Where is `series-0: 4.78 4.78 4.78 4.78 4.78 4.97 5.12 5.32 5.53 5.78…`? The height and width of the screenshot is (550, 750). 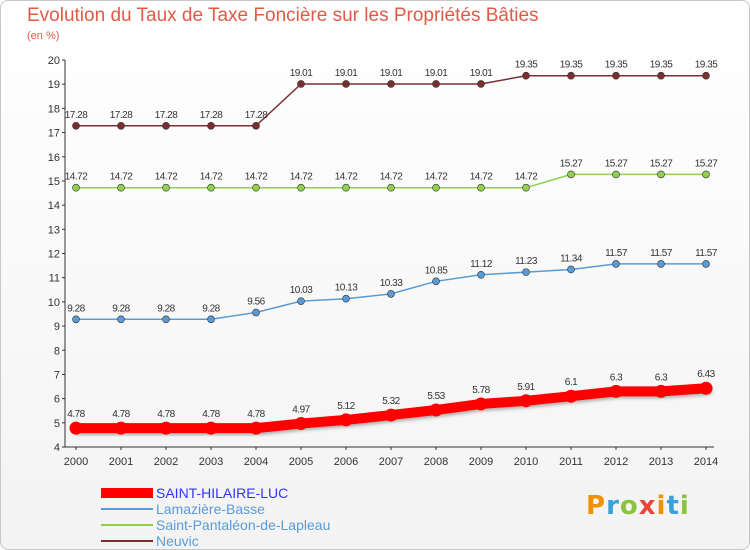 series-0: 4.78 4.78 4.78 4.78 4.78 4.97 5.12 5.32 5.53 5.78… is located at coordinates (391, 402).